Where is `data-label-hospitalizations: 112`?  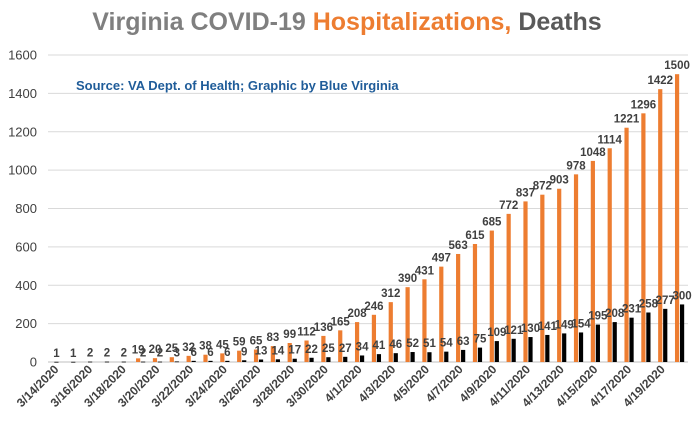 data-label-hospitalizations: 112 is located at coordinates (306, 333).